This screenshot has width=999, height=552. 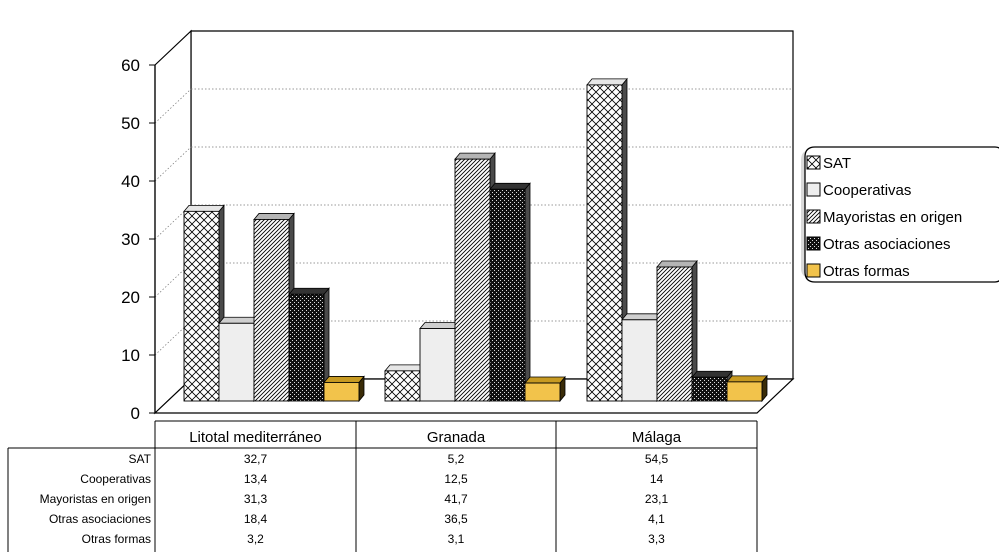 What do you see at coordinates (527, 292) in the screenshot?
I see `bar-side` at bounding box center [527, 292].